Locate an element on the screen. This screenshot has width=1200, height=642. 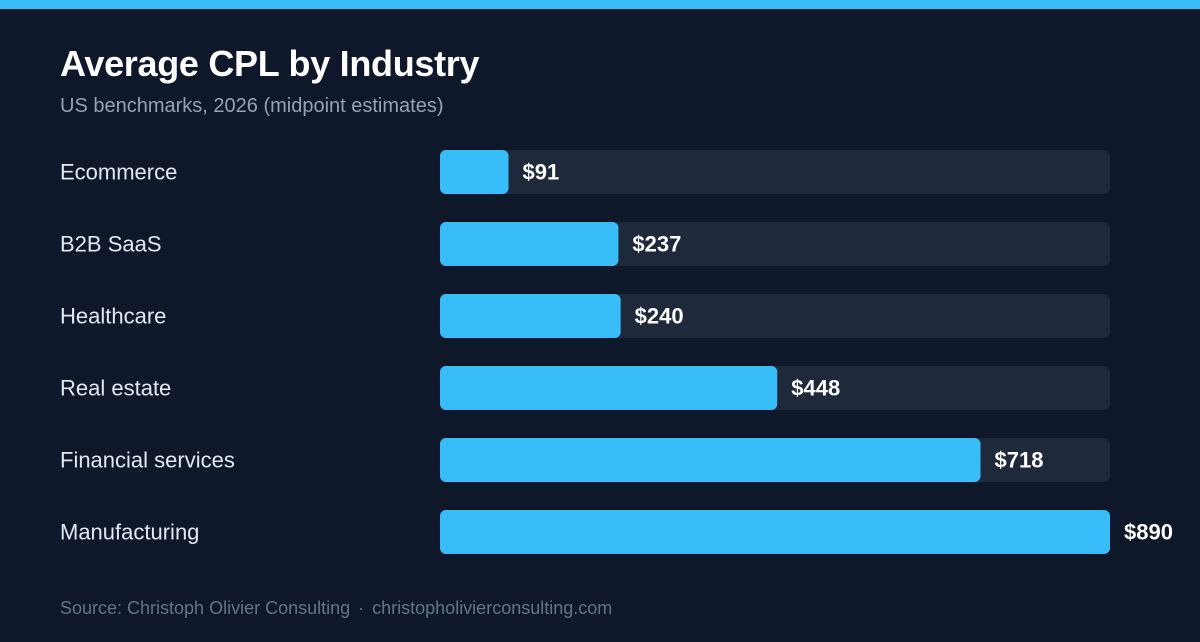
value-label: $240 is located at coordinates (659, 316).